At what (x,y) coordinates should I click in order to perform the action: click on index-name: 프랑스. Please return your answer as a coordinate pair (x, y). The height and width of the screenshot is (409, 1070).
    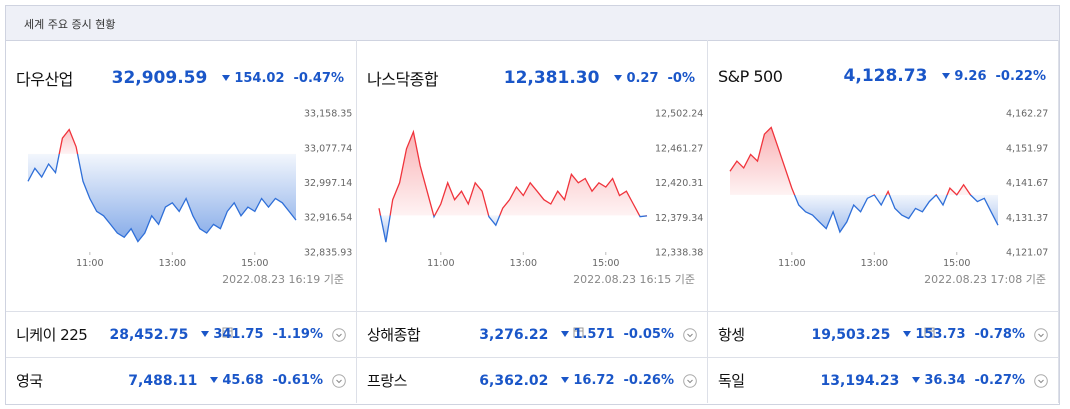
    Looking at the image, I should click on (387, 381).